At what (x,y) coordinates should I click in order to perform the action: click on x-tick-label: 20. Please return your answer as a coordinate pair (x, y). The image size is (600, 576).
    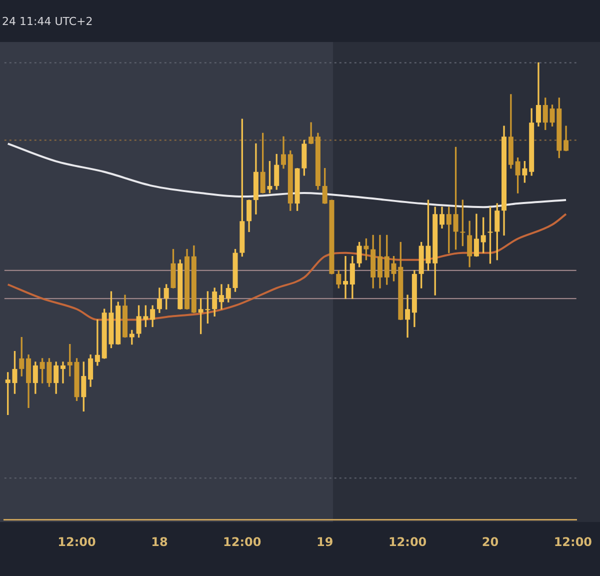
    Looking at the image, I should click on (490, 541).